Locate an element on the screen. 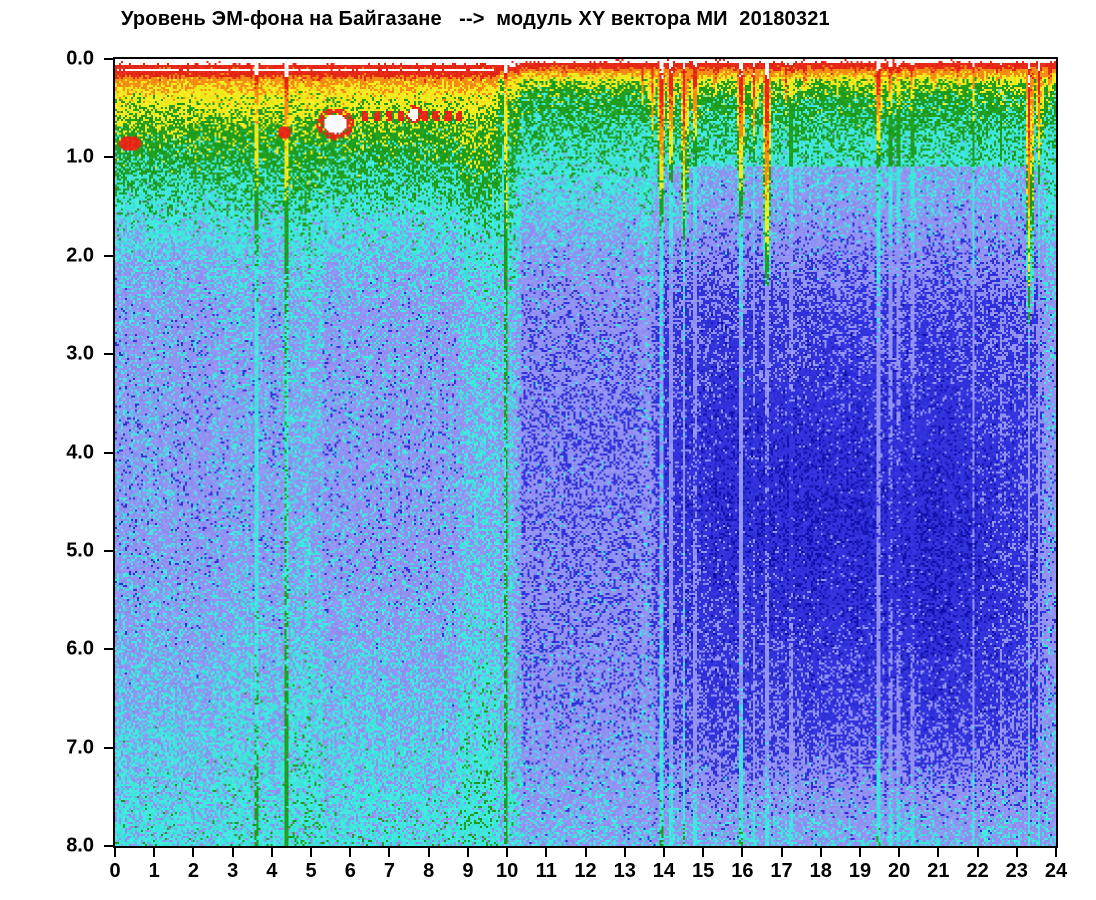  x-tick-label: 20 is located at coordinates (899, 871).